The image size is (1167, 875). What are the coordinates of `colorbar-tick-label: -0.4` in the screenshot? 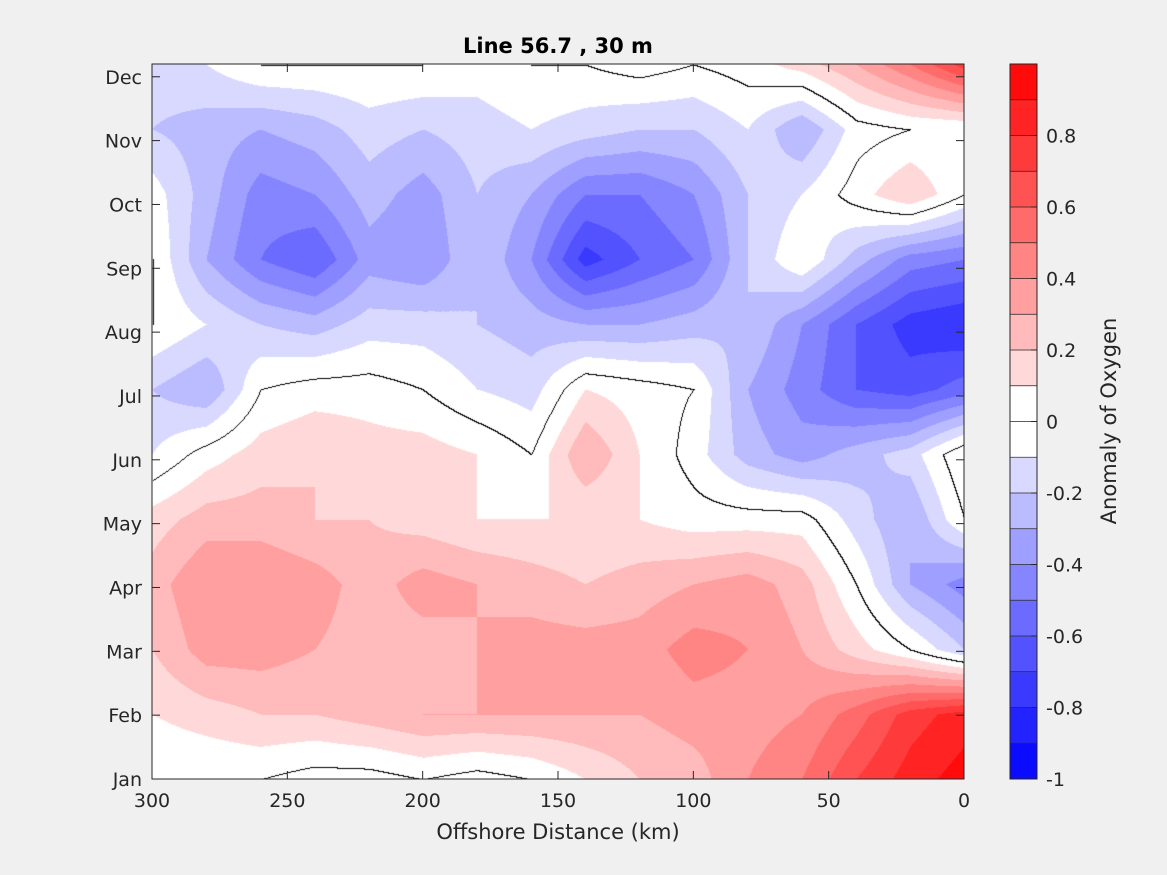 It's located at (1064, 566).